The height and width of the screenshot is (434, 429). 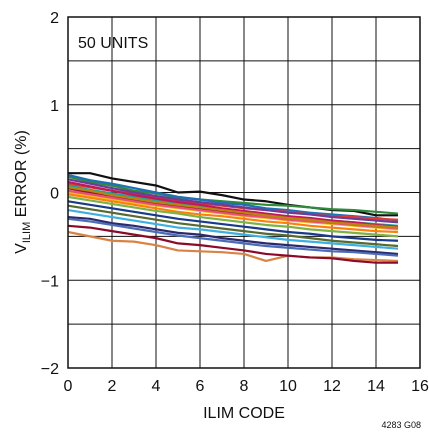 I want to click on y-tick-label: −2, so click(x=50, y=369).